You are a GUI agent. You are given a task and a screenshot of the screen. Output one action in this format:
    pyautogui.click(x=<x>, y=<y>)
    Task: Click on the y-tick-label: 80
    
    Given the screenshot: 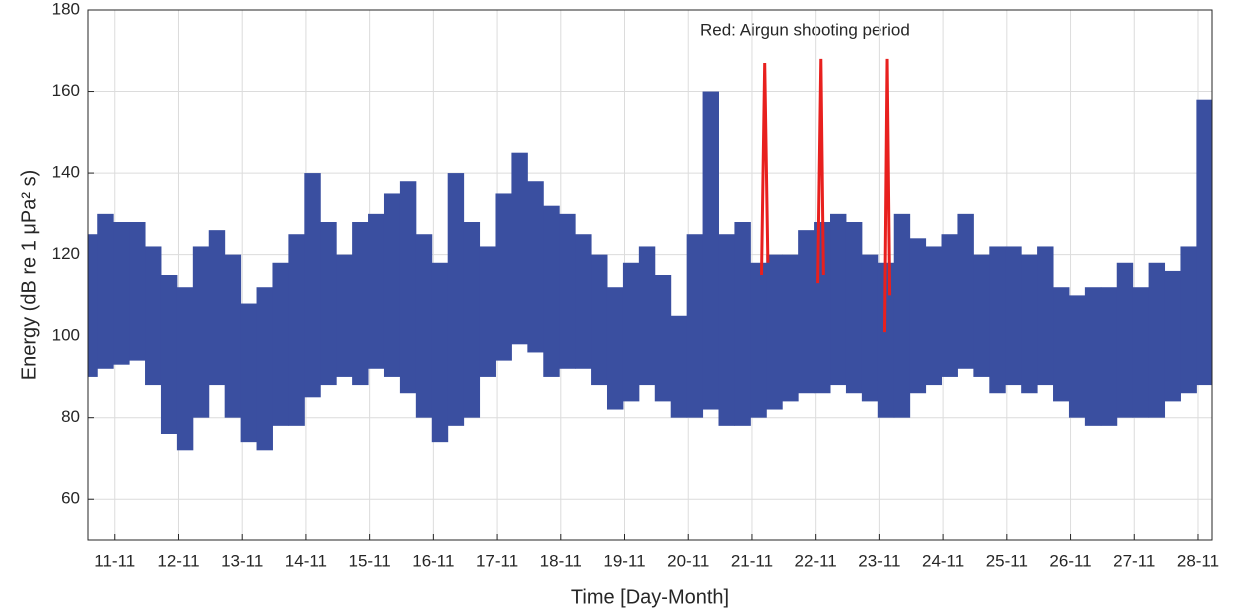 What is the action you would take?
    pyautogui.click(x=70, y=416)
    